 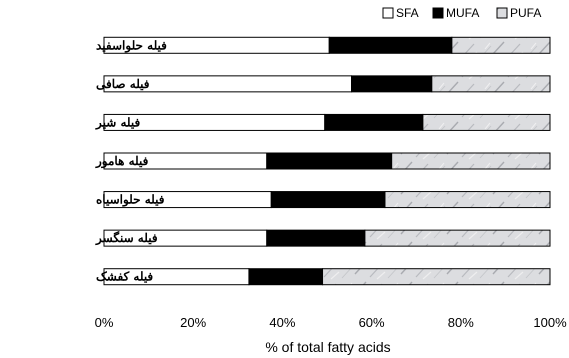 I want to click on legend: SFA MUFA PUFA, so click(x=461, y=13).